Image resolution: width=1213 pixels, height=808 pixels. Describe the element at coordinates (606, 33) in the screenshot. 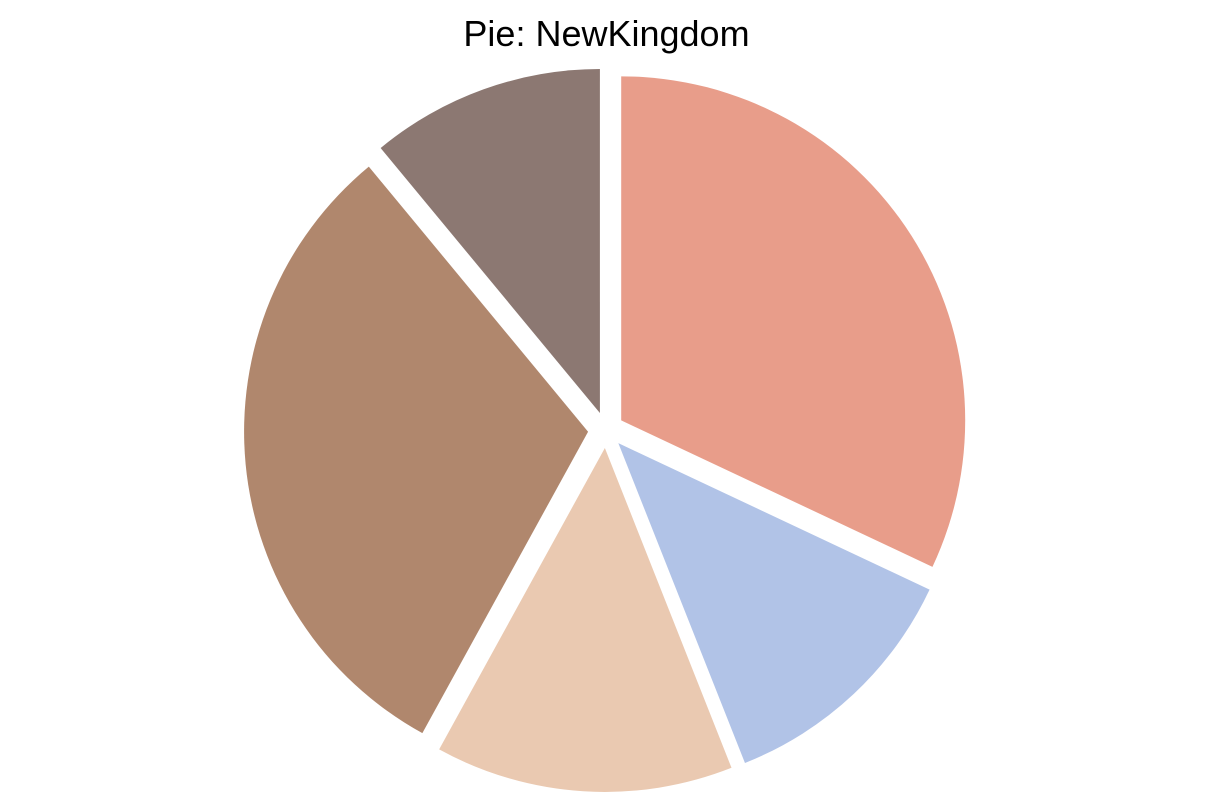

I see `chart-title: Pie: NewKingdom` at that location.